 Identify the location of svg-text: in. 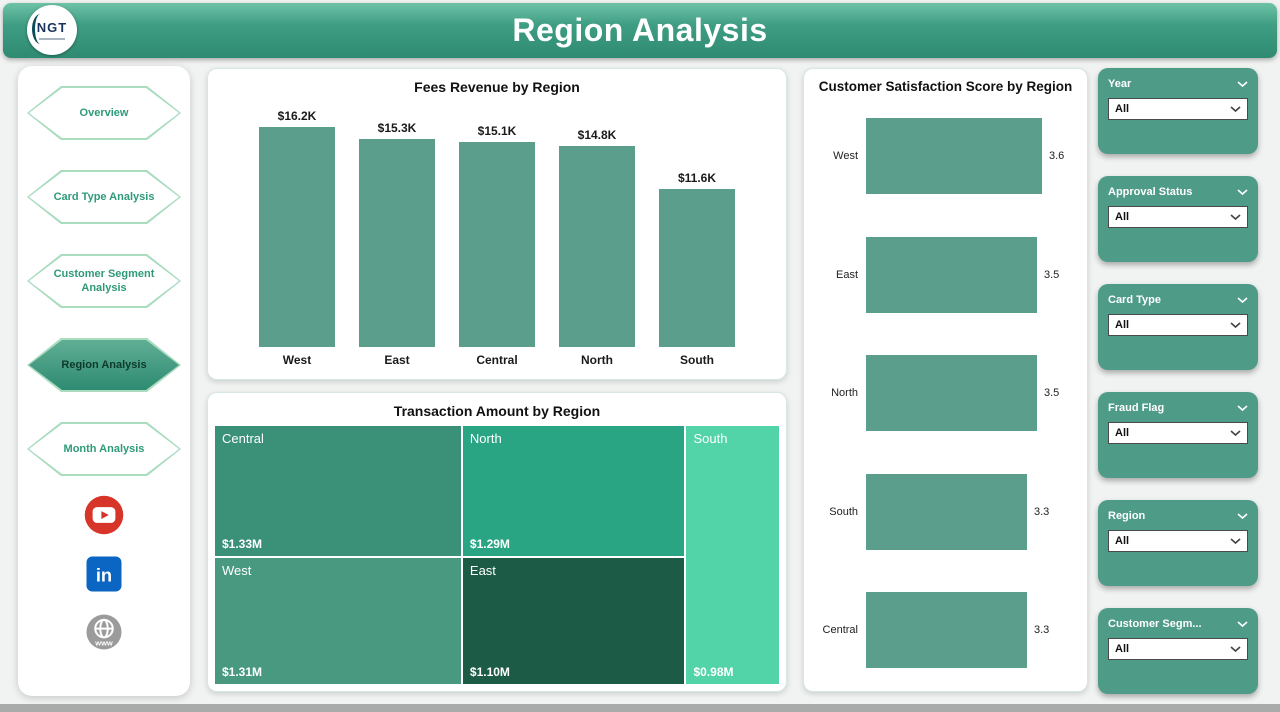
(104, 575).